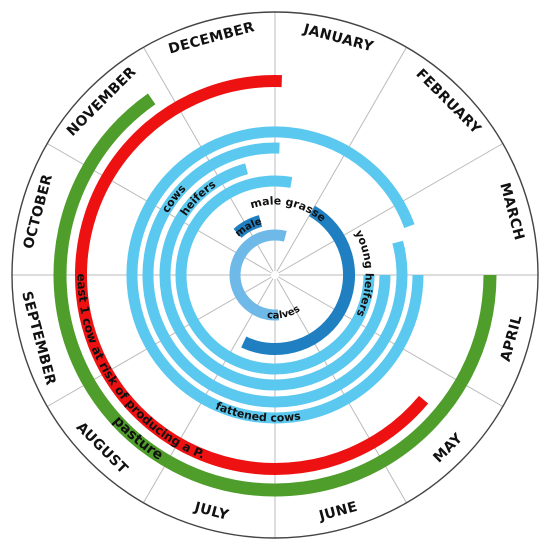 The height and width of the screenshot is (550, 550). Describe the element at coordinates (102, 102) in the screenshot. I see `month-label-november: NOVEMBER` at that location.